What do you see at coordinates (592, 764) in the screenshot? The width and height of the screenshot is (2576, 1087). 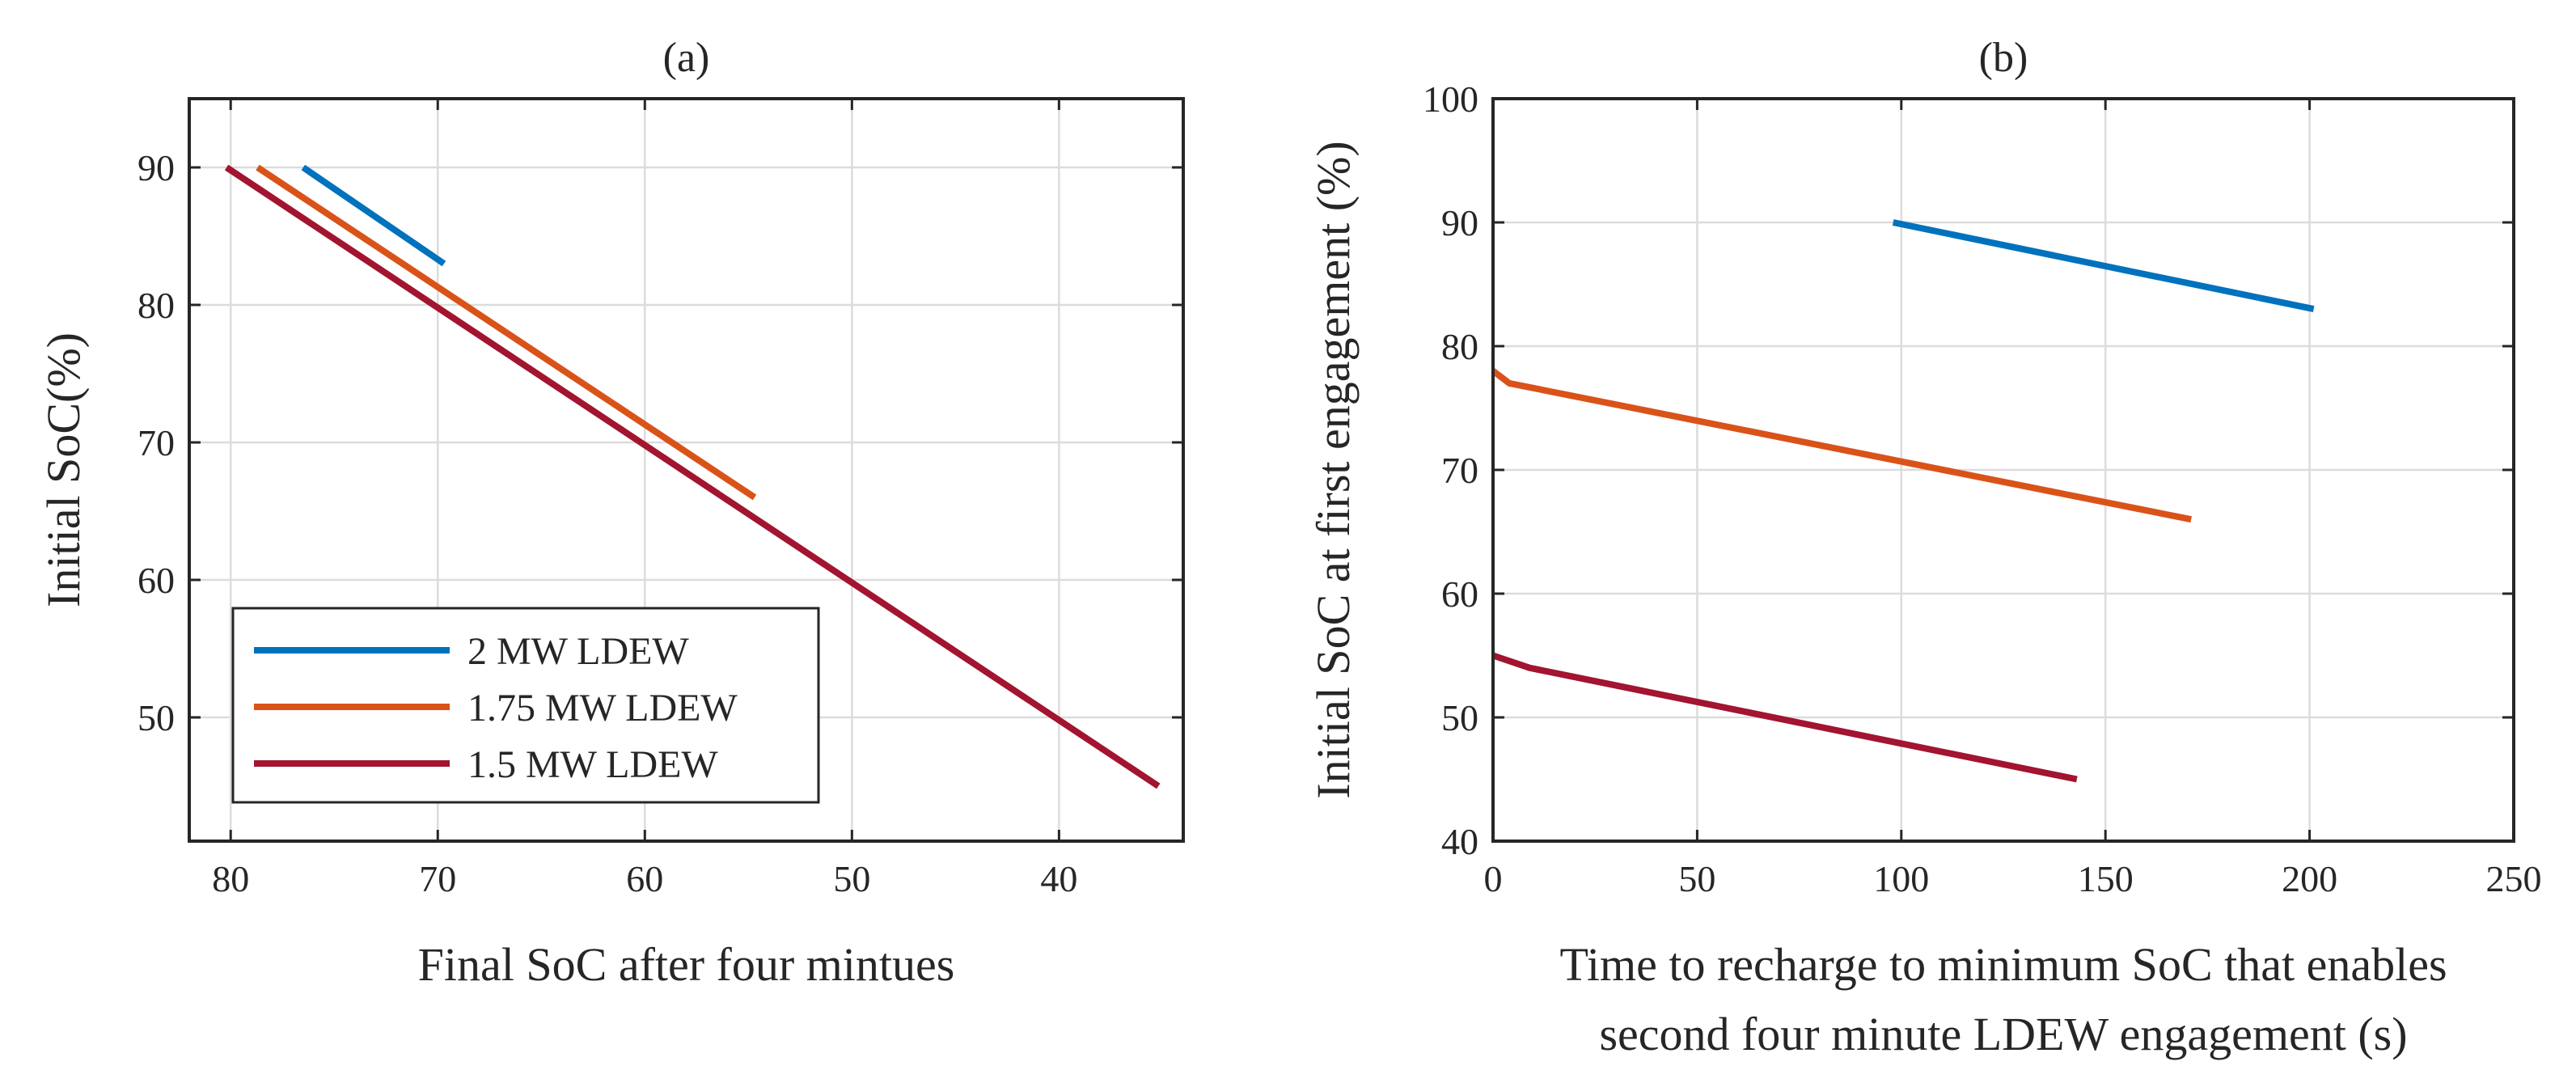 I see `legend-label-3: 1.5 MW LDEW` at bounding box center [592, 764].